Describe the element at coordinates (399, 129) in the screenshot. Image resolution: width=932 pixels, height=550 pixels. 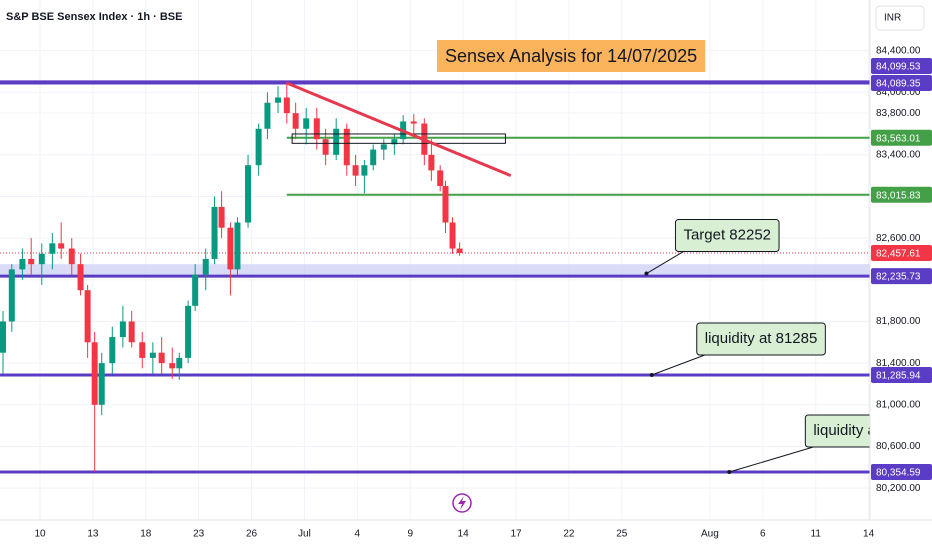
I see `trend-line` at that location.